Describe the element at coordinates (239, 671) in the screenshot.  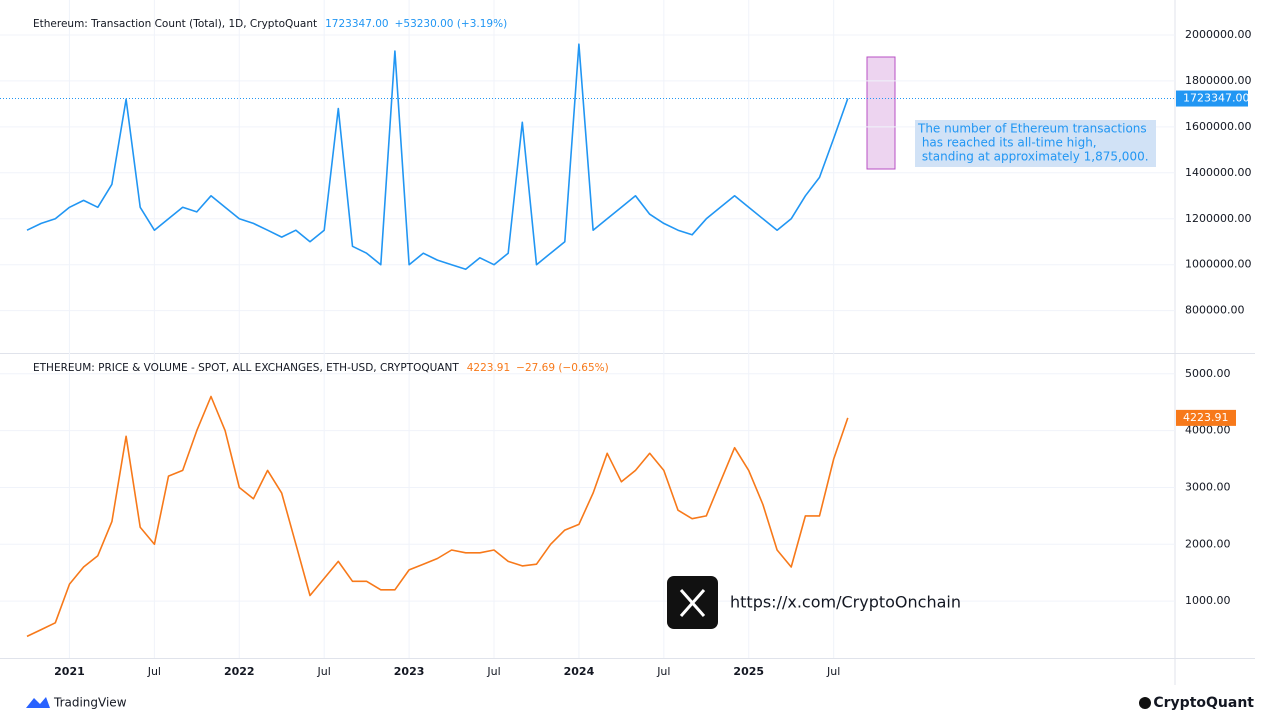
I see `x-tick-label: 2022` at that location.